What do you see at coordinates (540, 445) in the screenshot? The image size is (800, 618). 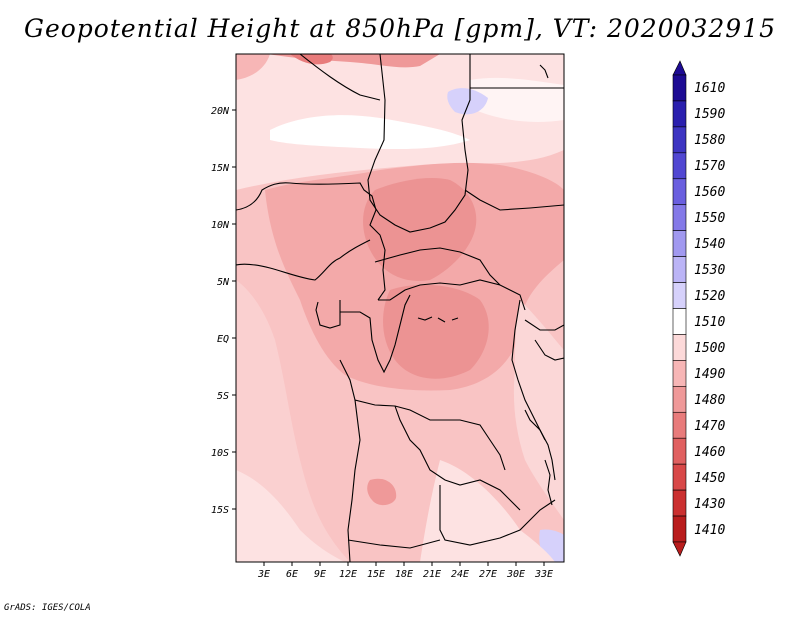 I see `border-lake-tanganyika` at bounding box center [540, 445].